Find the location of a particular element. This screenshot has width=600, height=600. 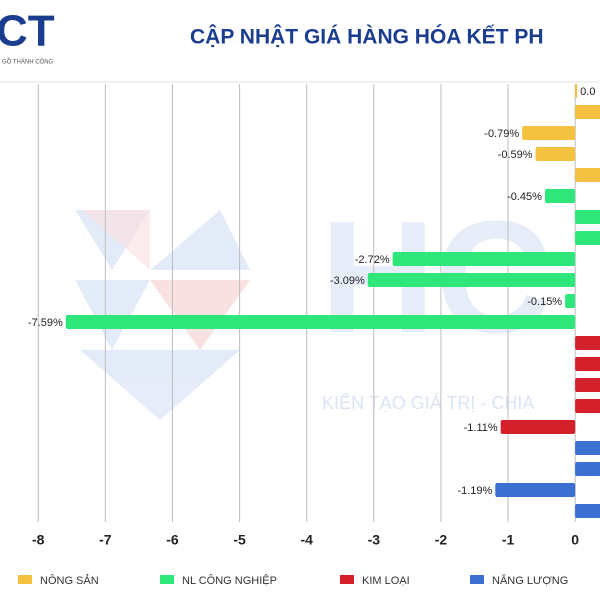

legend-label: NL CÔNG NGHIỆP is located at coordinates (229, 580).